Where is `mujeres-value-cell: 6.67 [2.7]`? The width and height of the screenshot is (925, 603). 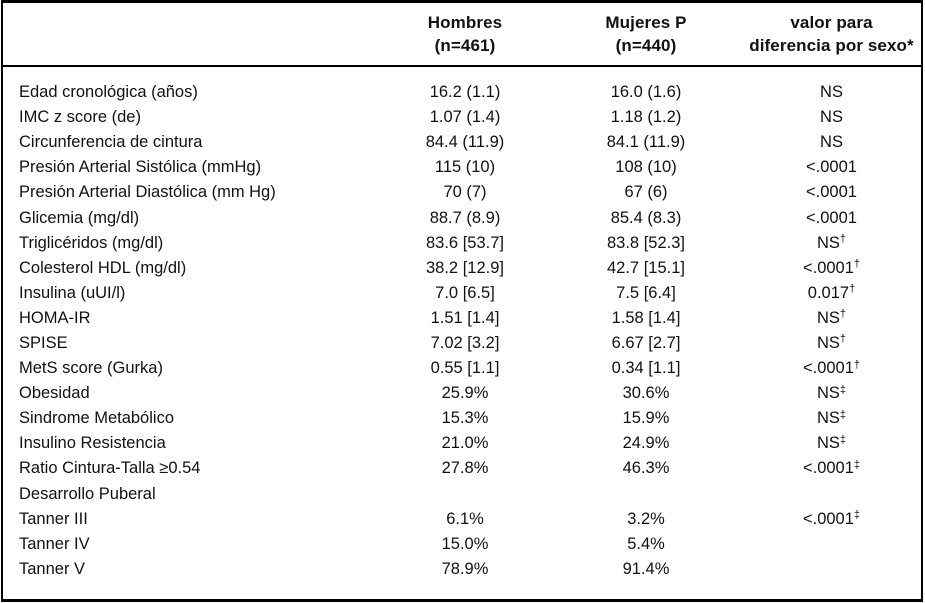 mujeres-value-cell: 6.67 [2.7] is located at coordinates (646, 342).